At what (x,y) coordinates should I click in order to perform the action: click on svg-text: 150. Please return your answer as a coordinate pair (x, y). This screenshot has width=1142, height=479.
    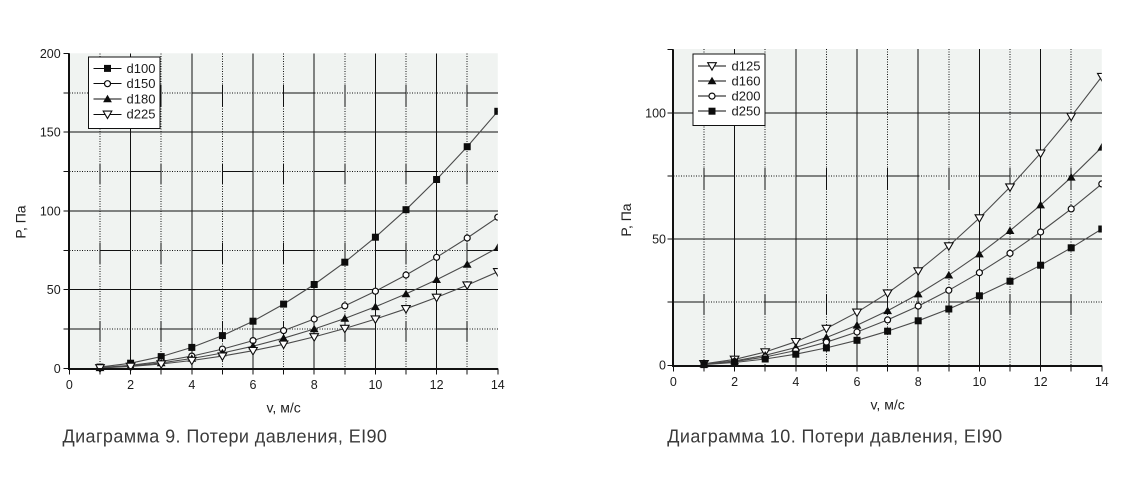
    Looking at the image, I should click on (50, 133).